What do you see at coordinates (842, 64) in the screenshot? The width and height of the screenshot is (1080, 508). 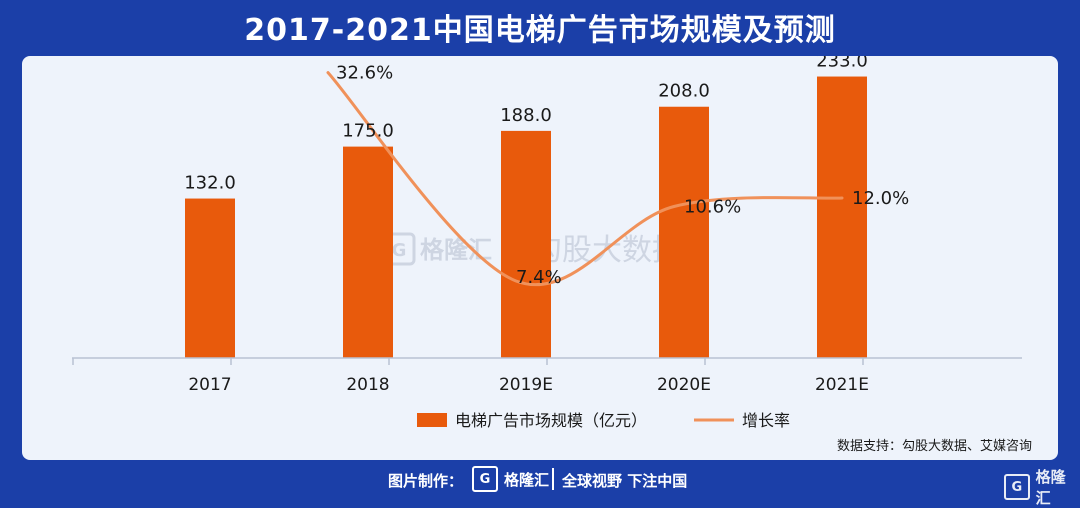 I see `bar-label-2021E: 233.0` at bounding box center [842, 64].